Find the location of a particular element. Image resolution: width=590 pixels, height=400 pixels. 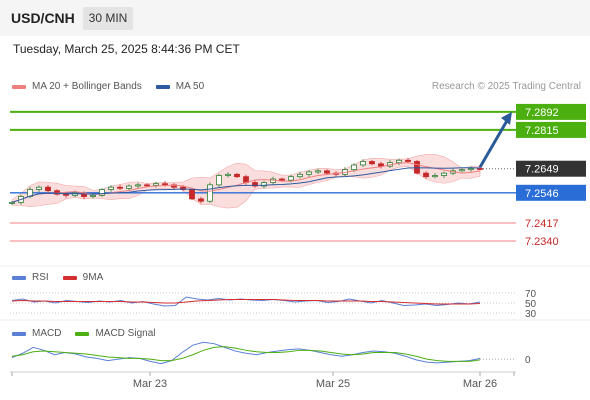

pivot-label: 7.2546 is located at coordinates (542, 194).